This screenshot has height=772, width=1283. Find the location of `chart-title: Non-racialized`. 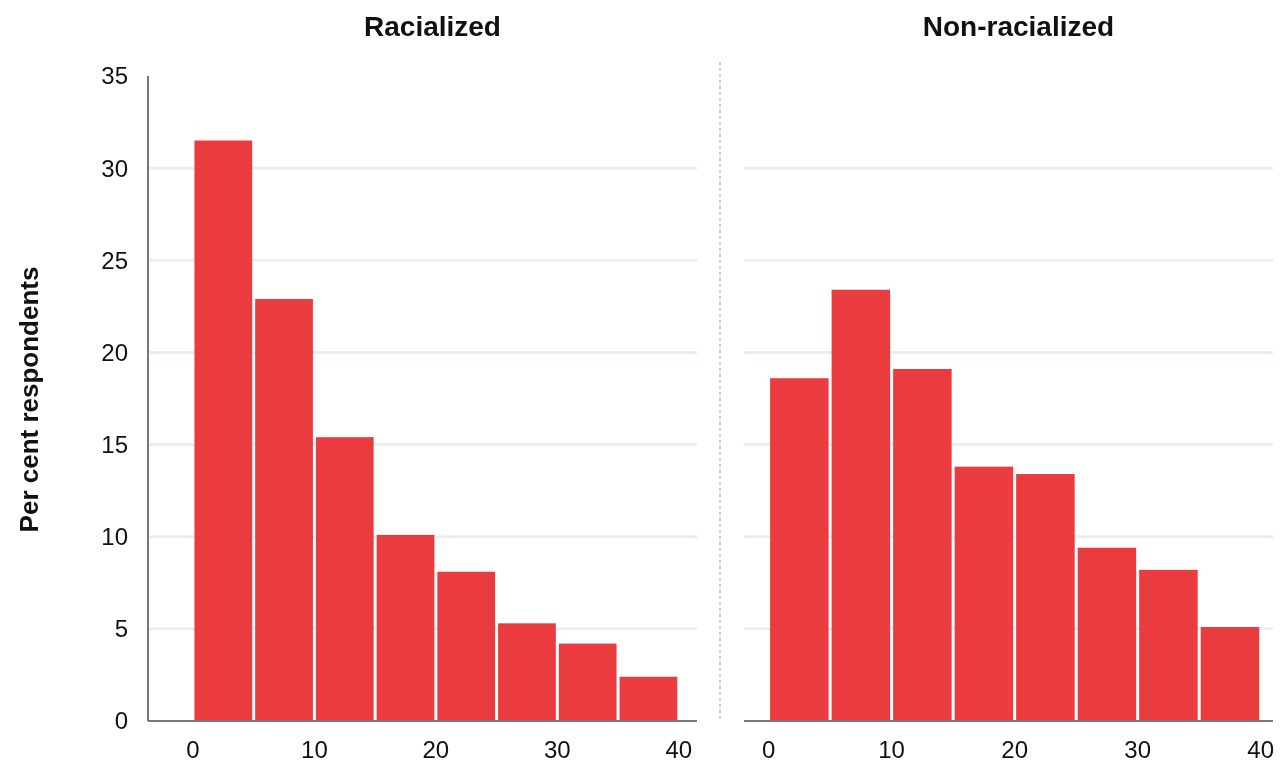

chart-title: Non-racialized is located at coordinates (1018, 26).